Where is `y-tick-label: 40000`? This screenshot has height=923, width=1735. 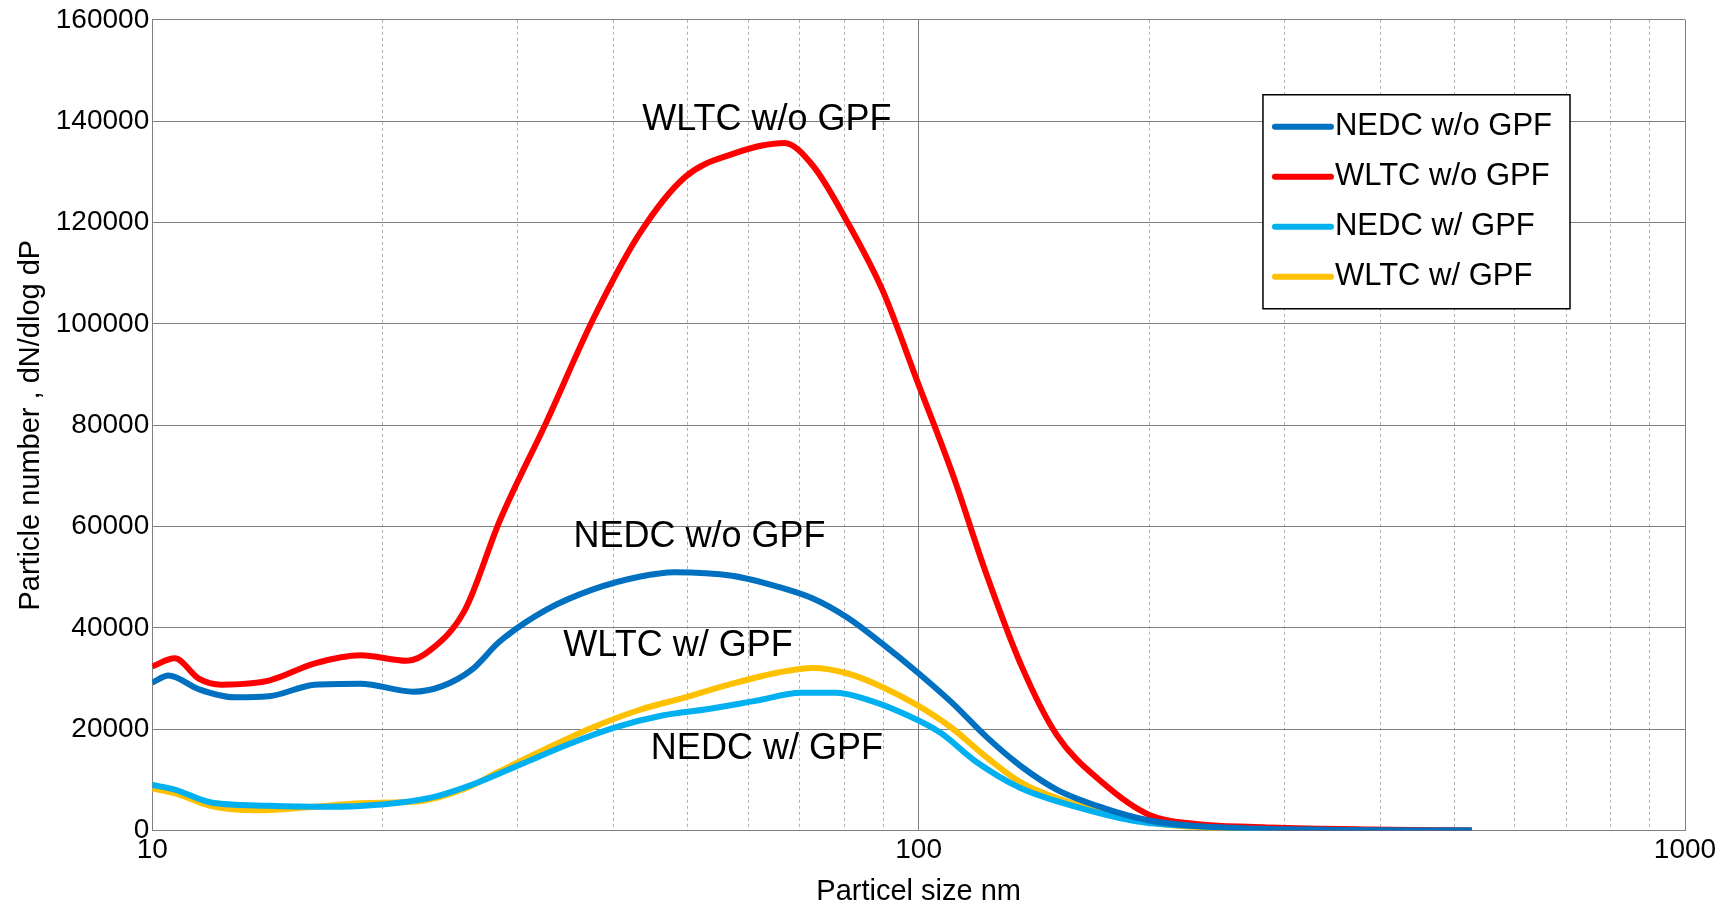
y-tick-label: 40000 is located at coordinates (110, 626).